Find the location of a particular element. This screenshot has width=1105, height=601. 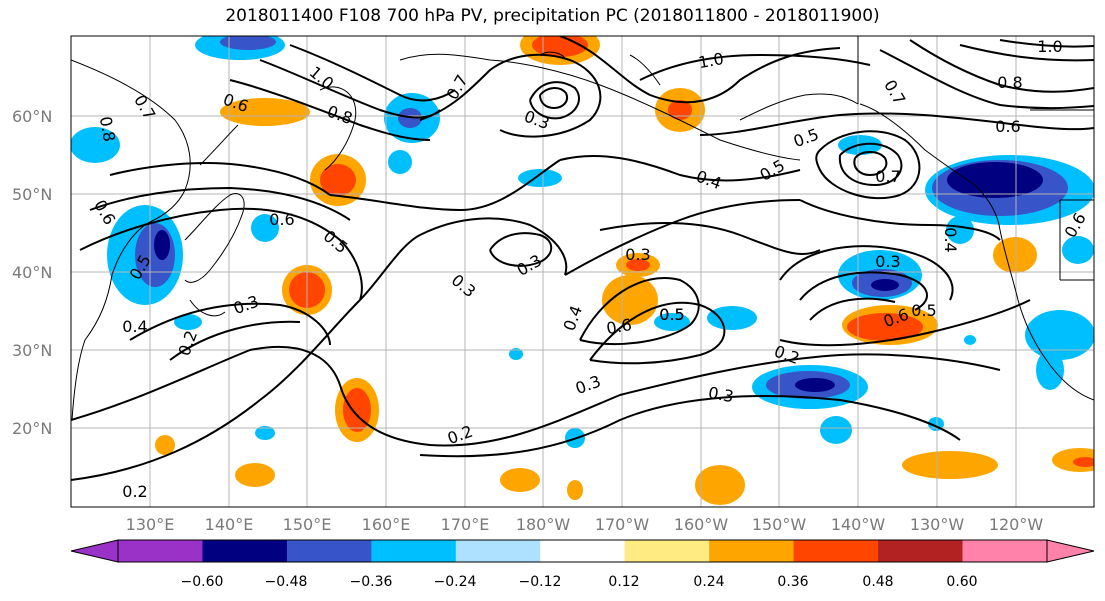

lon-label-170w: 170°W is located at coordinates (622, 524).